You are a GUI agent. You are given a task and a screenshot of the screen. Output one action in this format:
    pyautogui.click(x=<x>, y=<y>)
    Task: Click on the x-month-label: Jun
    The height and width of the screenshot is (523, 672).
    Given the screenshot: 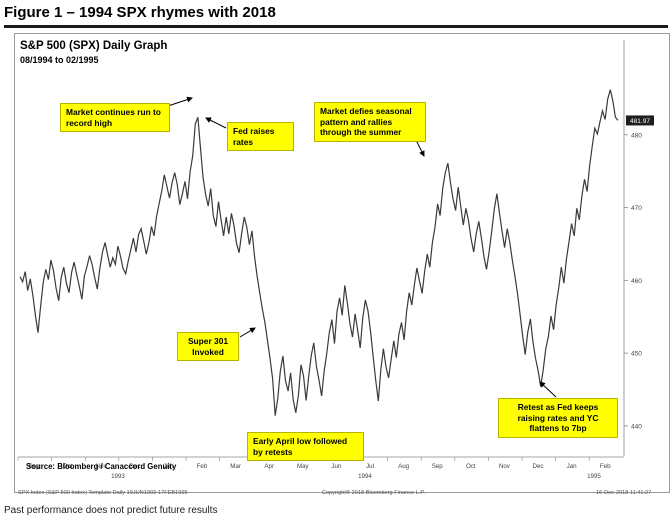 What is the action you would take?
    pyautogui.click(x=336, y=466)
    